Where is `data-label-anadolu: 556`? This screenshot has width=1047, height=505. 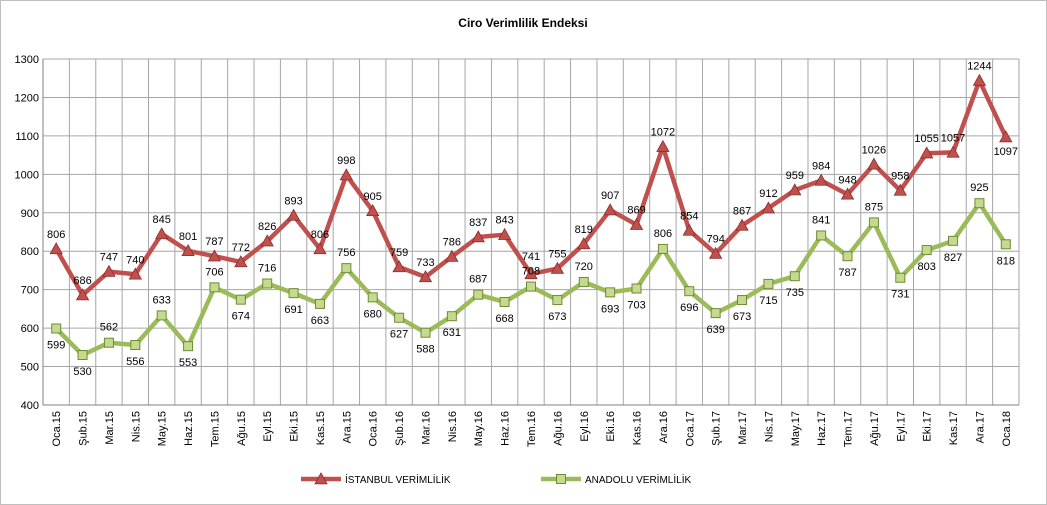
data-label-anadolu: 556 is located at coordinates (135, 362).